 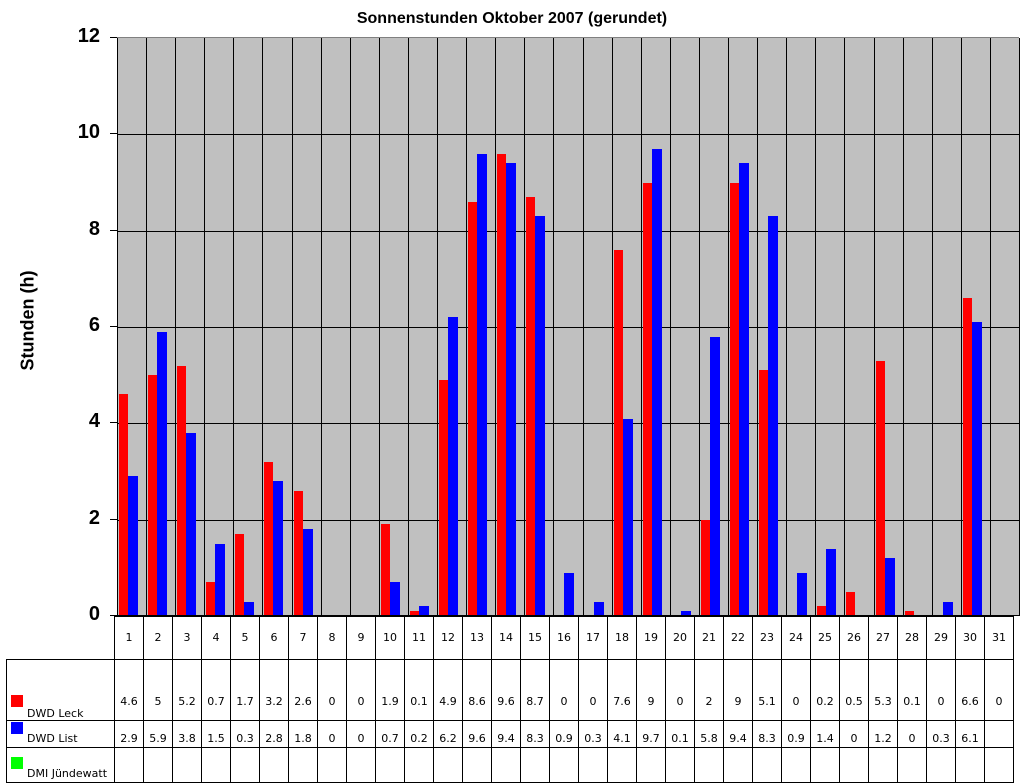 I want to click on legend-label: DWD List, so click(x=52, y=738).